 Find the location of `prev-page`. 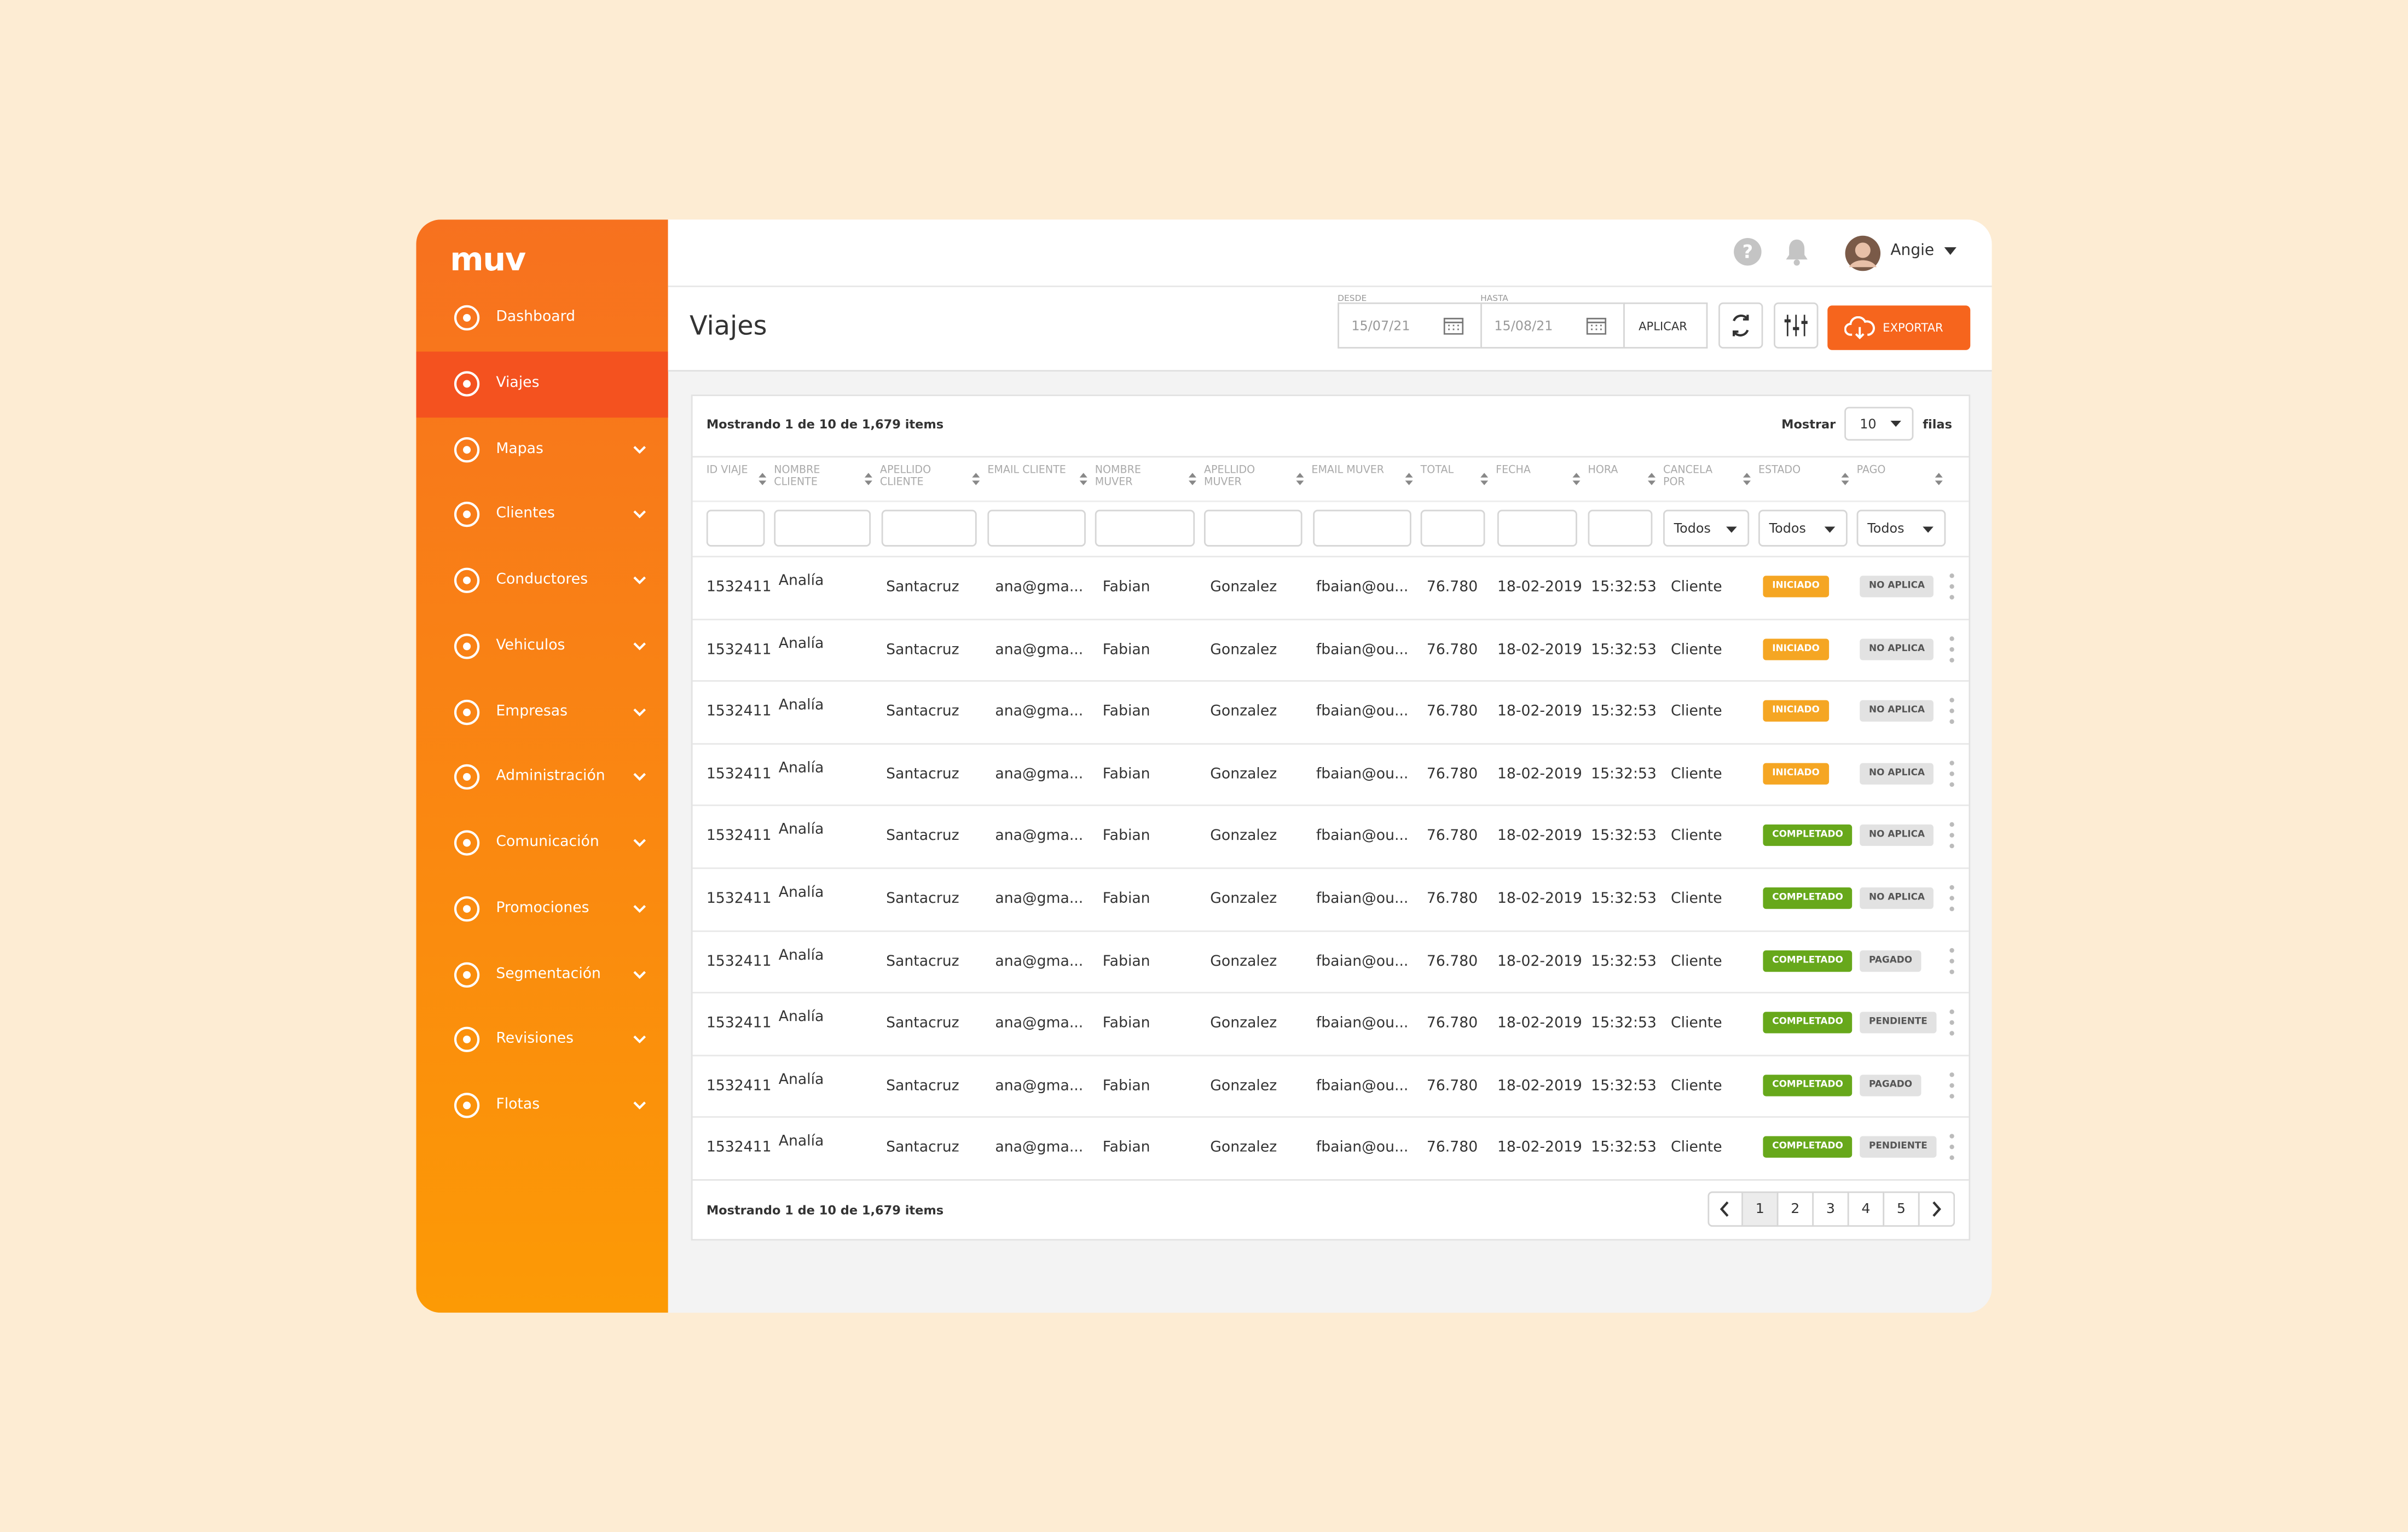

prev-page is located at coordinates (1725, 1209).